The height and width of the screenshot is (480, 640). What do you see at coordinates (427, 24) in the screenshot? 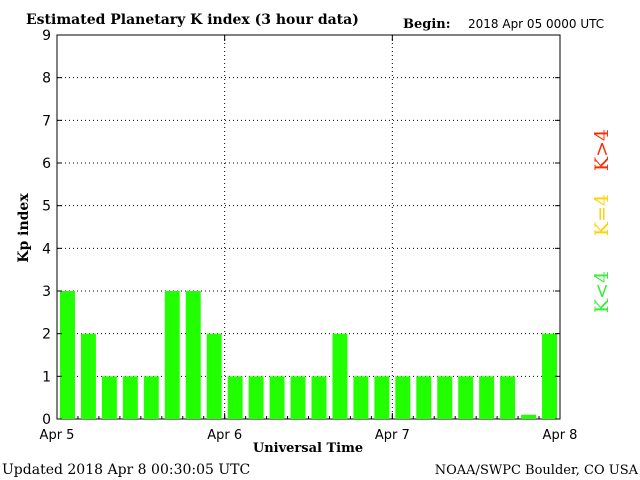
I see `begin-label: Begin:` at bounding box center [427, 24].